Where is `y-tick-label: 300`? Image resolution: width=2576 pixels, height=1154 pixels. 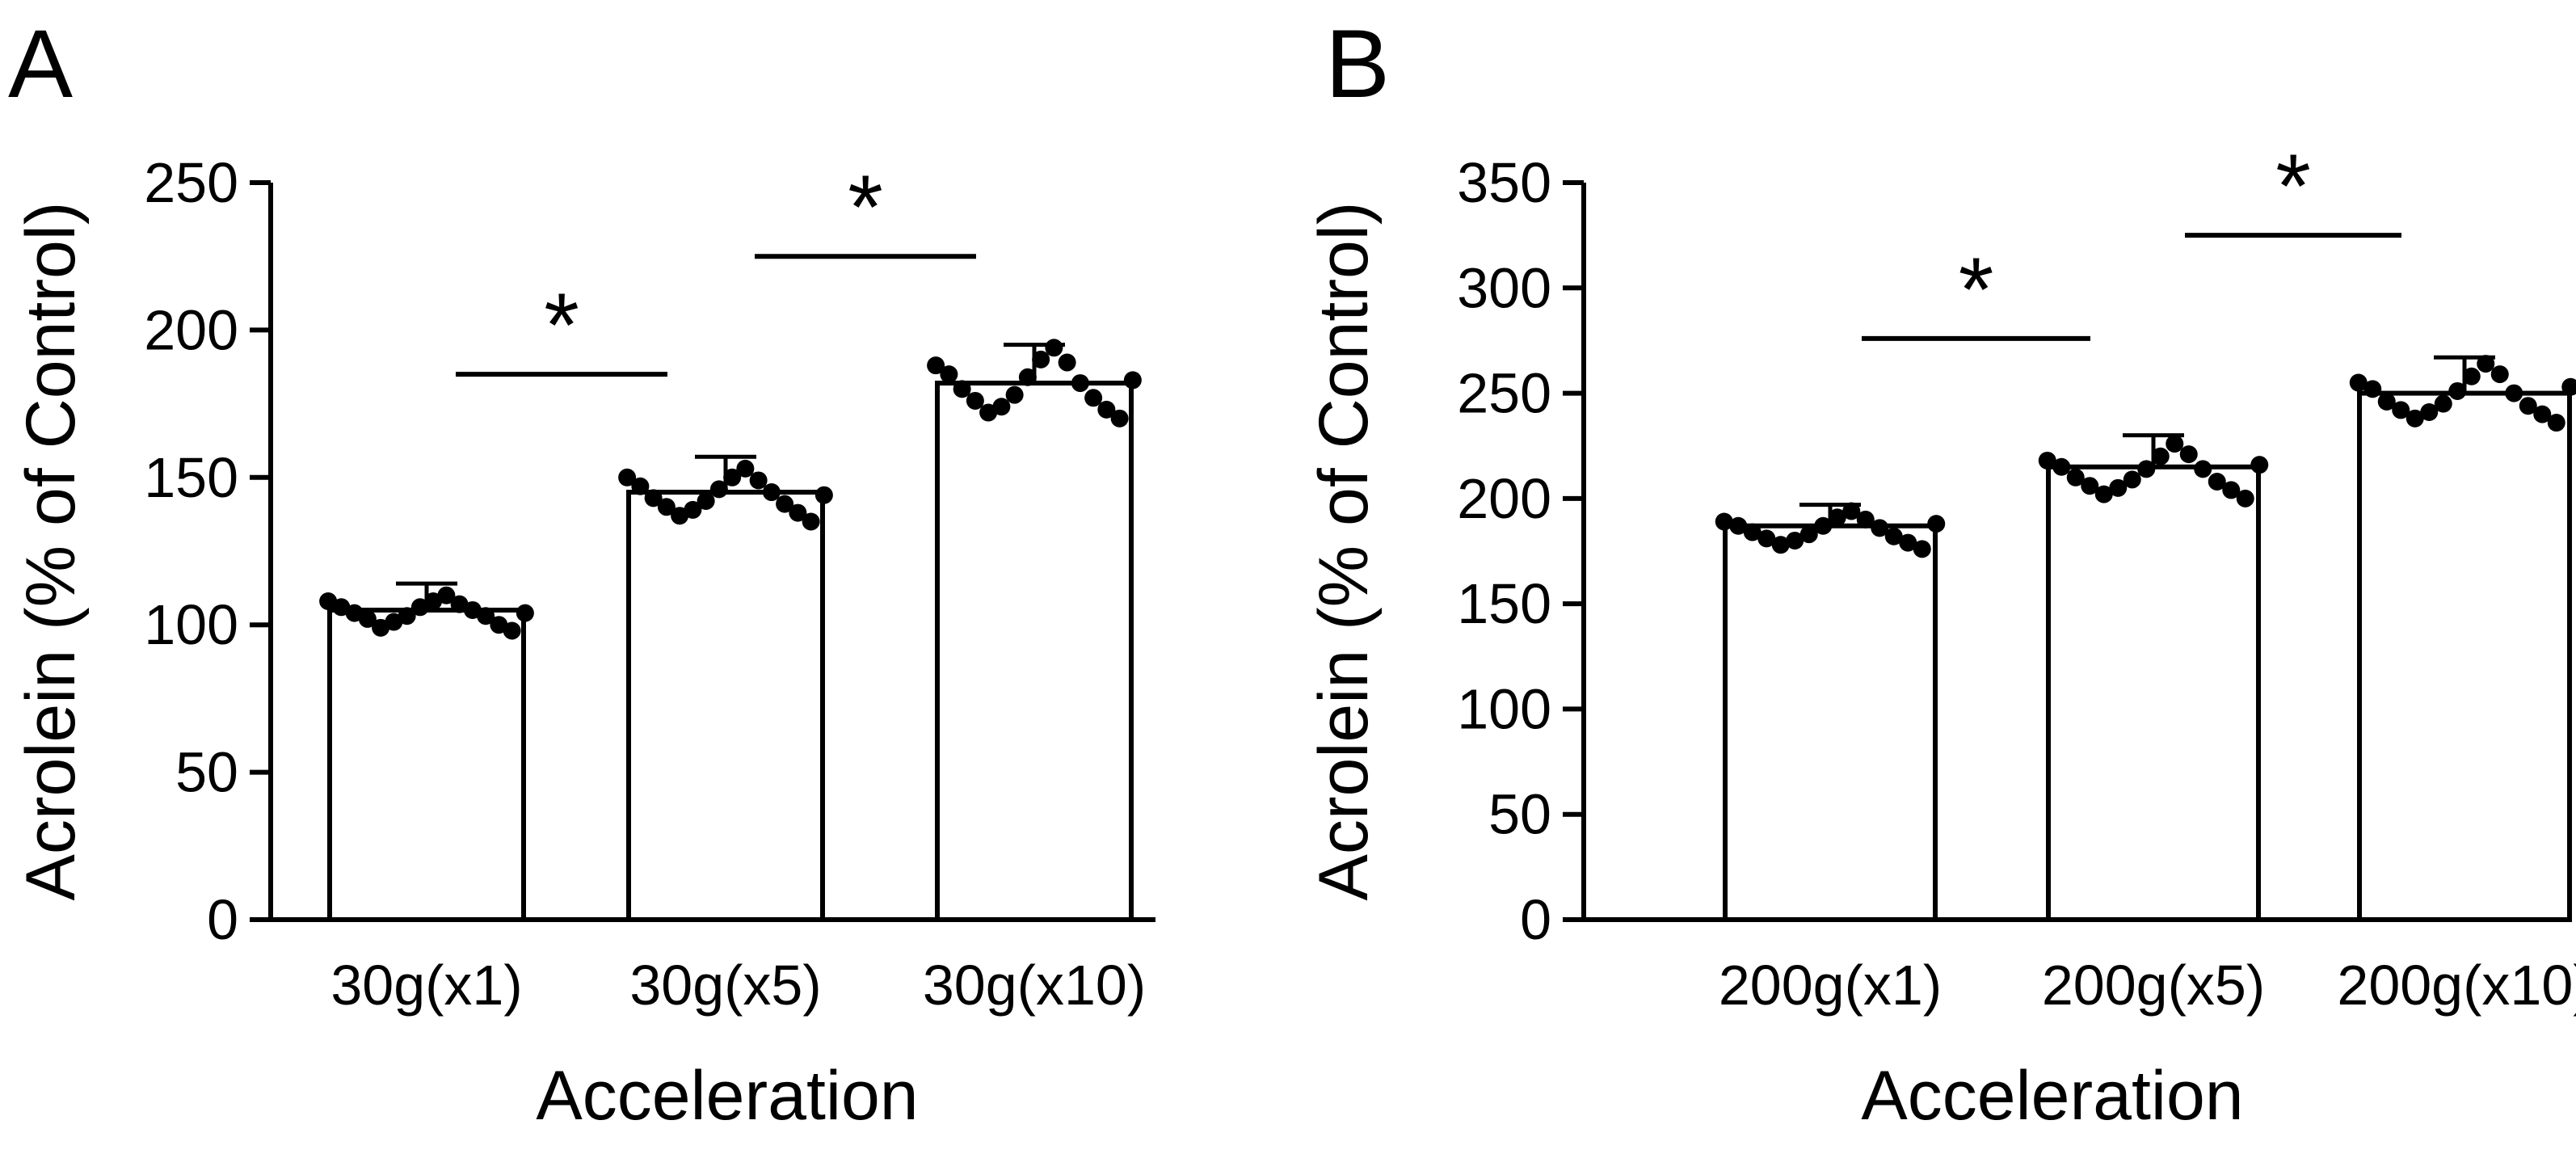
y-tick-label: 300 is located at coordinates (1504, 287).